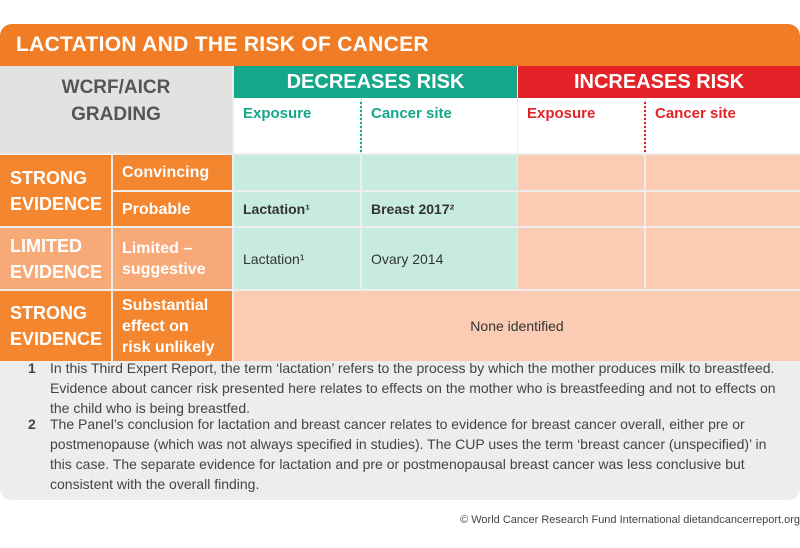 The height and width of the screenshot is (548, 800). What do you see at coordinates (723, 125) in the screenshot?
I see `inc-cancer-site-subheader: Cancer site` at bounding box center [723, 125].